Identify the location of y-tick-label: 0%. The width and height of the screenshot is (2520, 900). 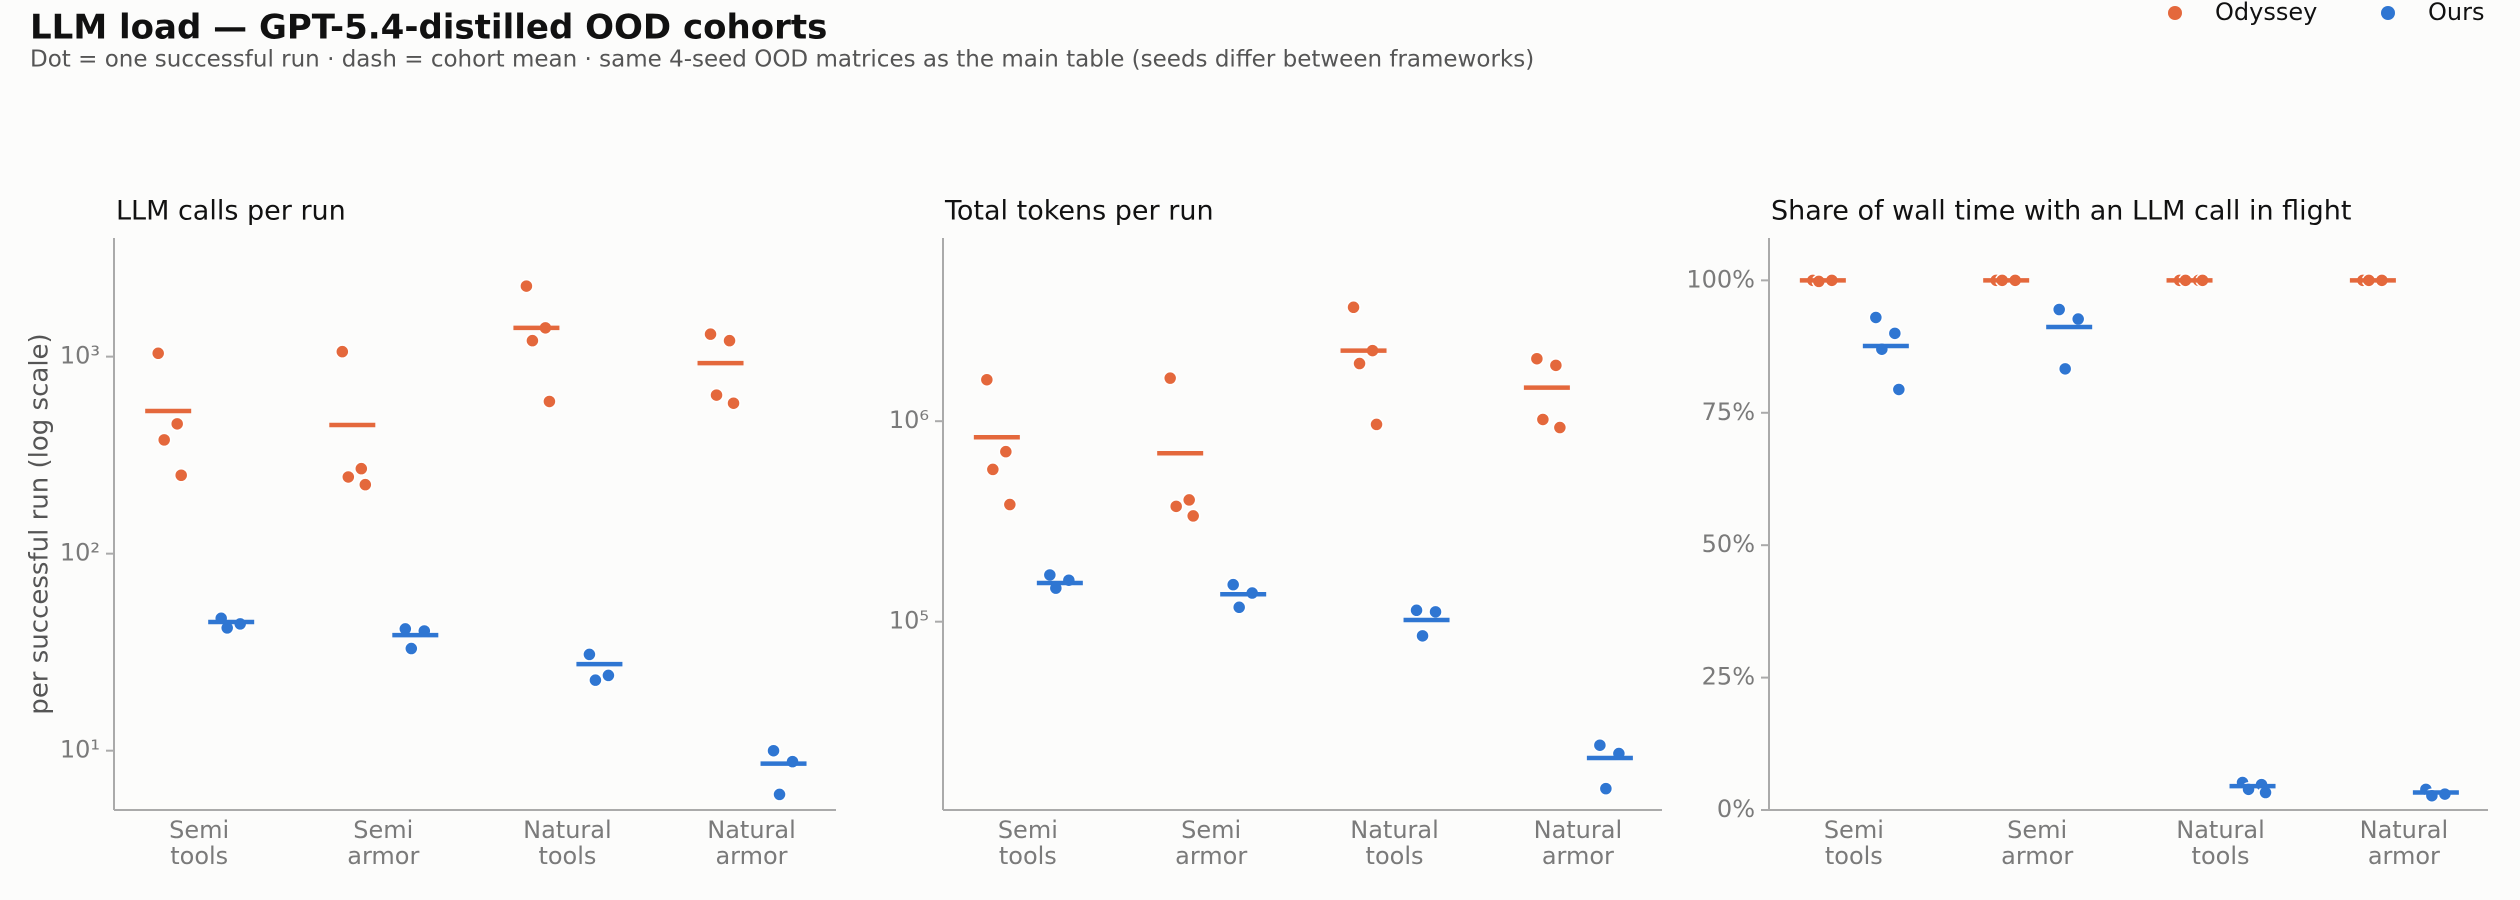
(1736, 809).